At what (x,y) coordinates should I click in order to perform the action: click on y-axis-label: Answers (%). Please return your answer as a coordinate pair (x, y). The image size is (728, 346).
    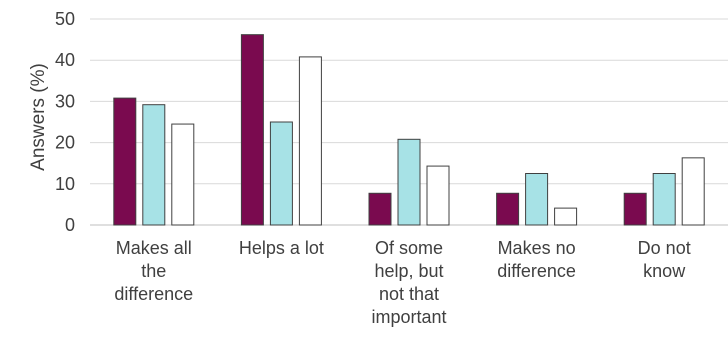
    Looking at the image, I should click on (38, 117).